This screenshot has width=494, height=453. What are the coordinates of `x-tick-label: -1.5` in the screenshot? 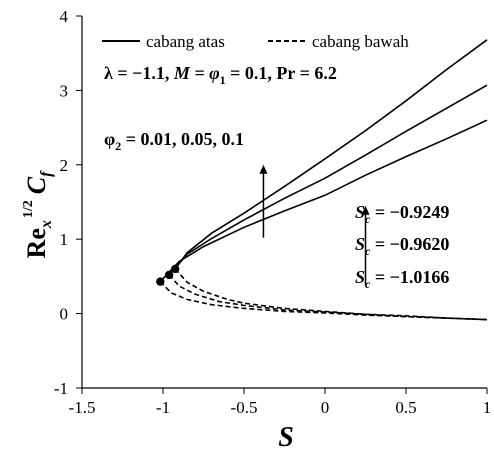 It's located at (82, 407).